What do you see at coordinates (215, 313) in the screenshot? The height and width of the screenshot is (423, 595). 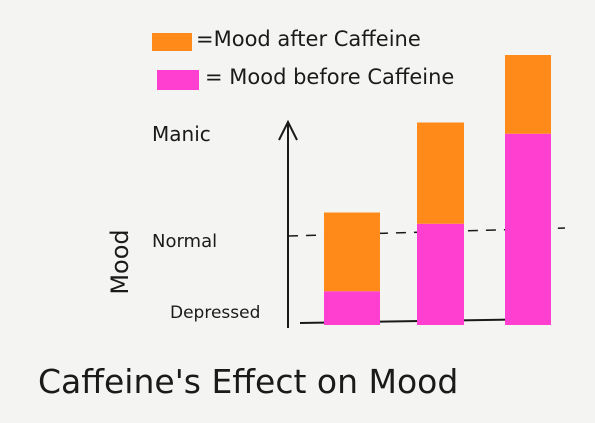 I see `y-tick-label-depressed: Depressed` at bounding box center [215, 313].